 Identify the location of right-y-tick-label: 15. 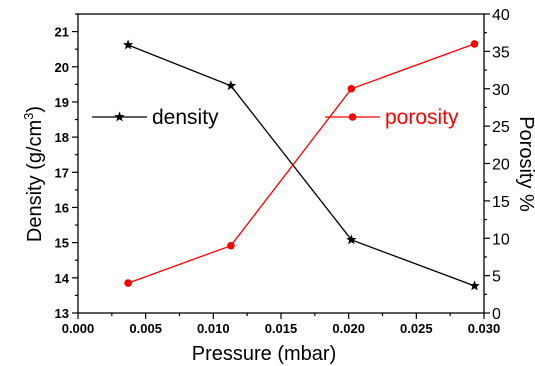
(501, 202).